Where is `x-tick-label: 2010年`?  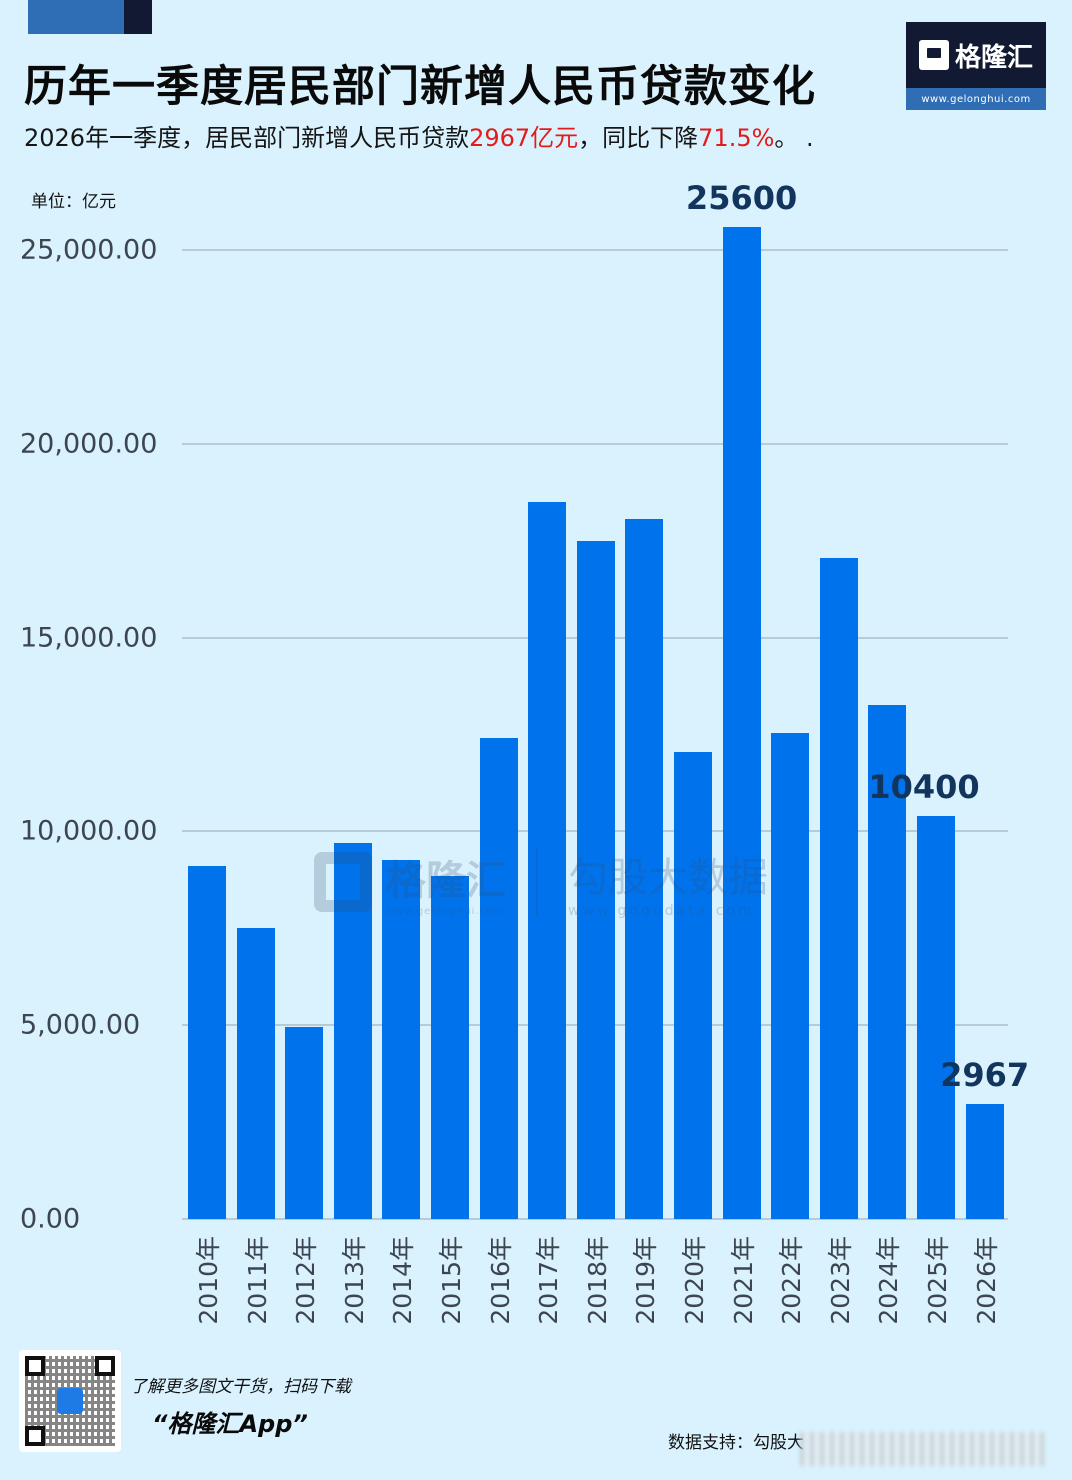 x-tick-label: 2010年 is located at coordinates (208, 1280).